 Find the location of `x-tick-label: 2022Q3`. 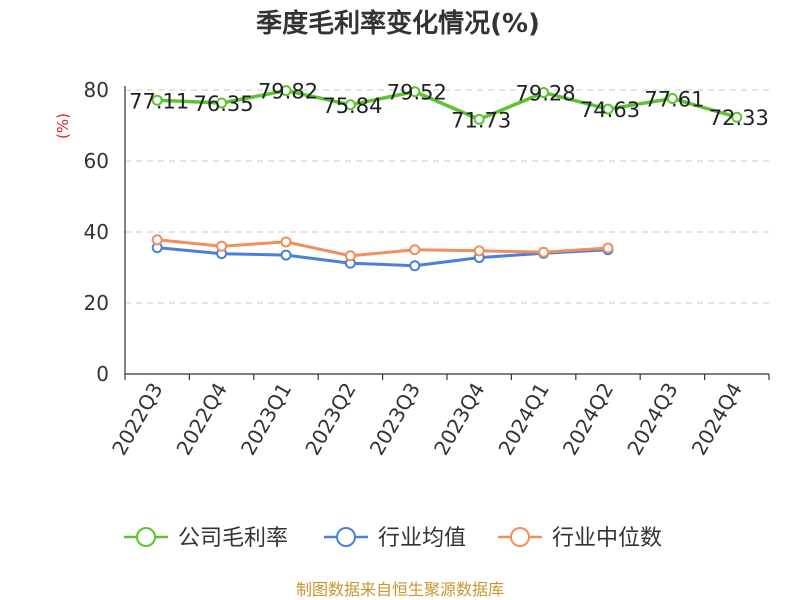

x-tick-label: 2022Q3 is located at coordinates (137, 419).